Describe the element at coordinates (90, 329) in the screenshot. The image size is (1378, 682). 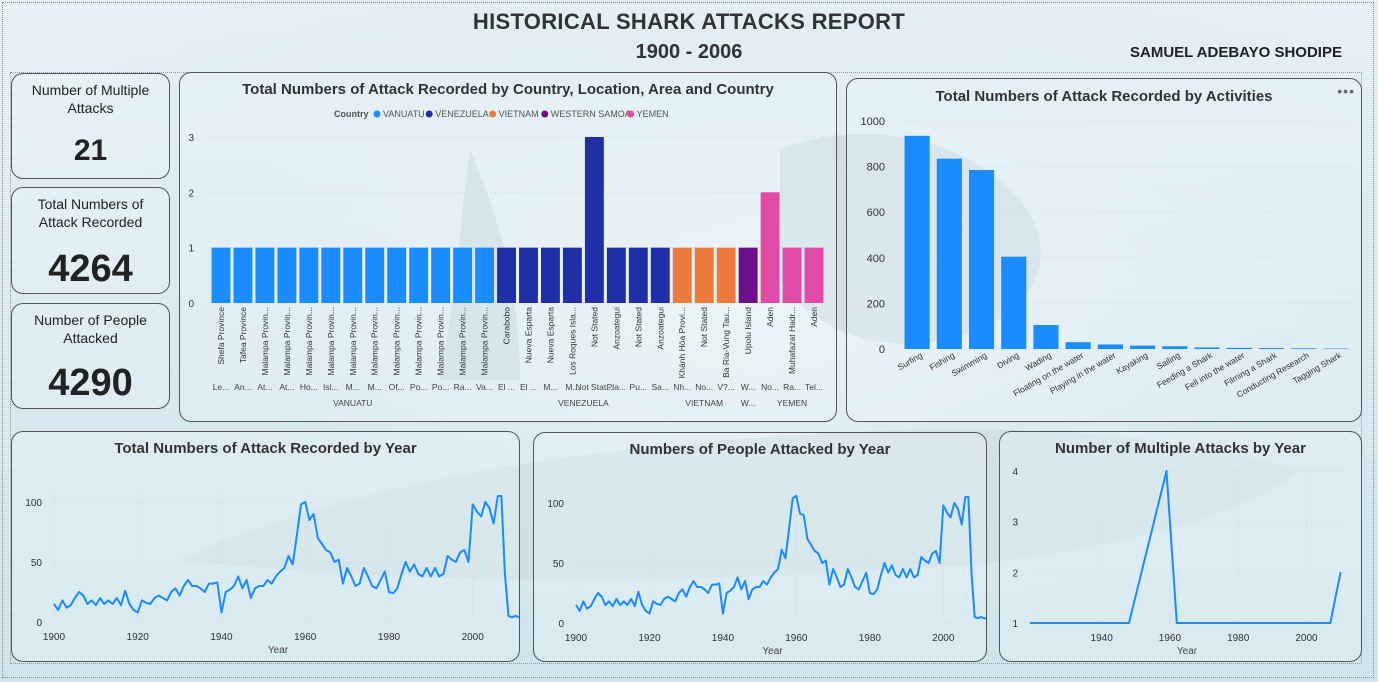
I see `kpi-label: Number of People Attacked` at that location.